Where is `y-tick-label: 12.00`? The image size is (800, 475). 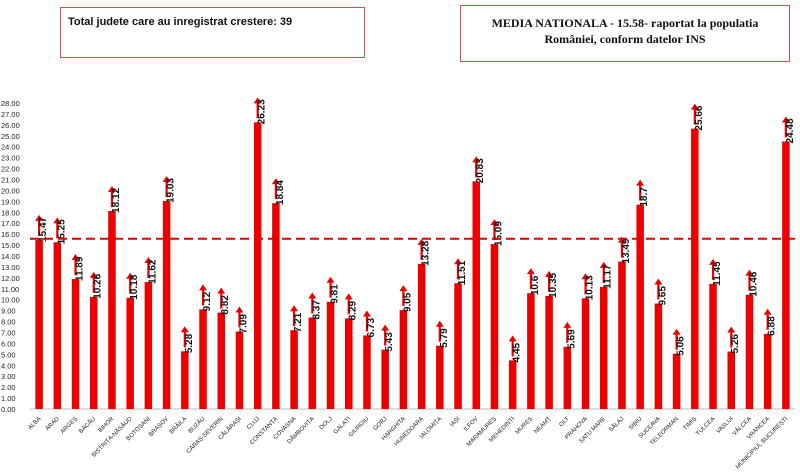 y-tick-label: 12.00 is located at coordinates (10, 278).